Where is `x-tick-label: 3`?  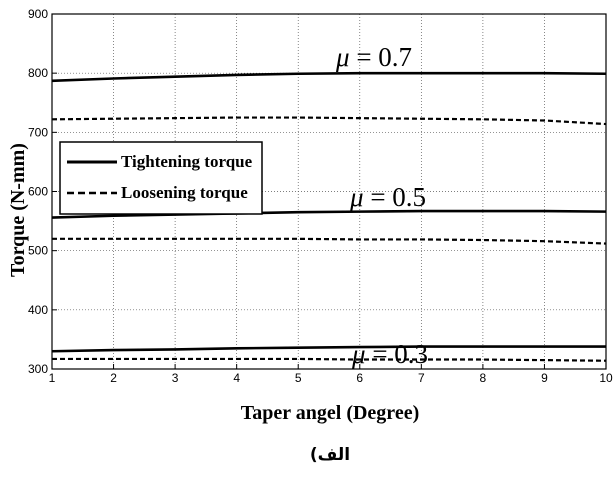 x-tick-label: 3 is located at coordinates (175, 378).